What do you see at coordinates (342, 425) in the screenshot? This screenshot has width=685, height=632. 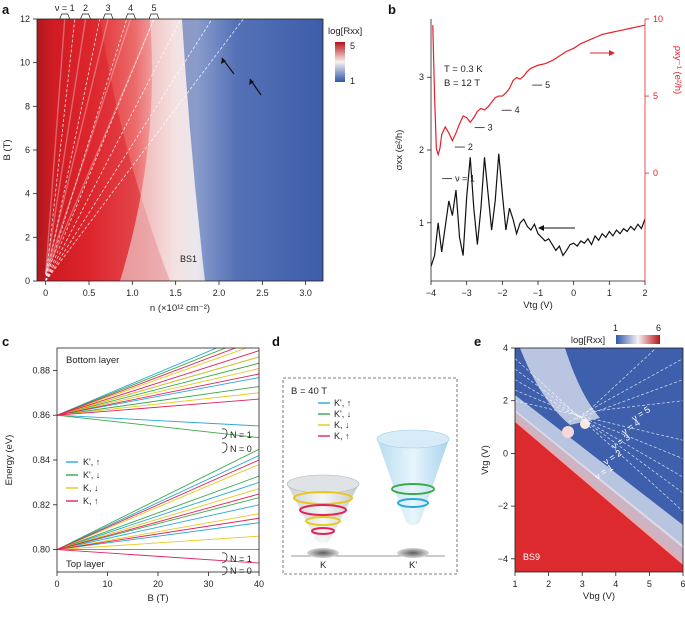 I see `panel-d-legend-label: K, ↓` at bounding box center [342, 425].